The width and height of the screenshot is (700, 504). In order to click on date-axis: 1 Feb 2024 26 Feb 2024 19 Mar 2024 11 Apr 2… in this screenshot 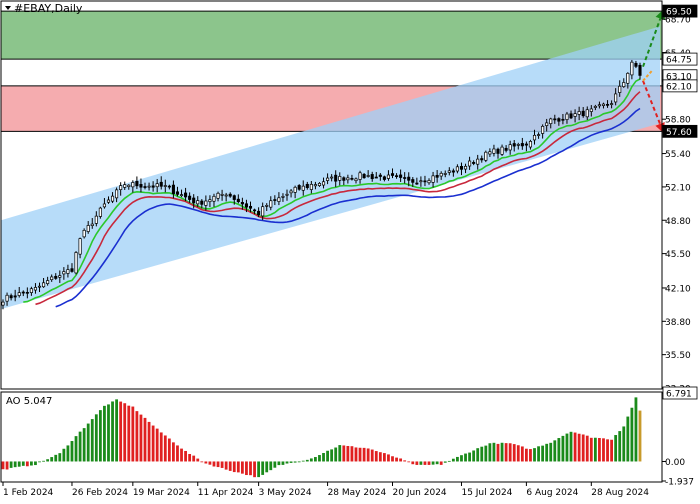, I will do `click(325, 490)`.